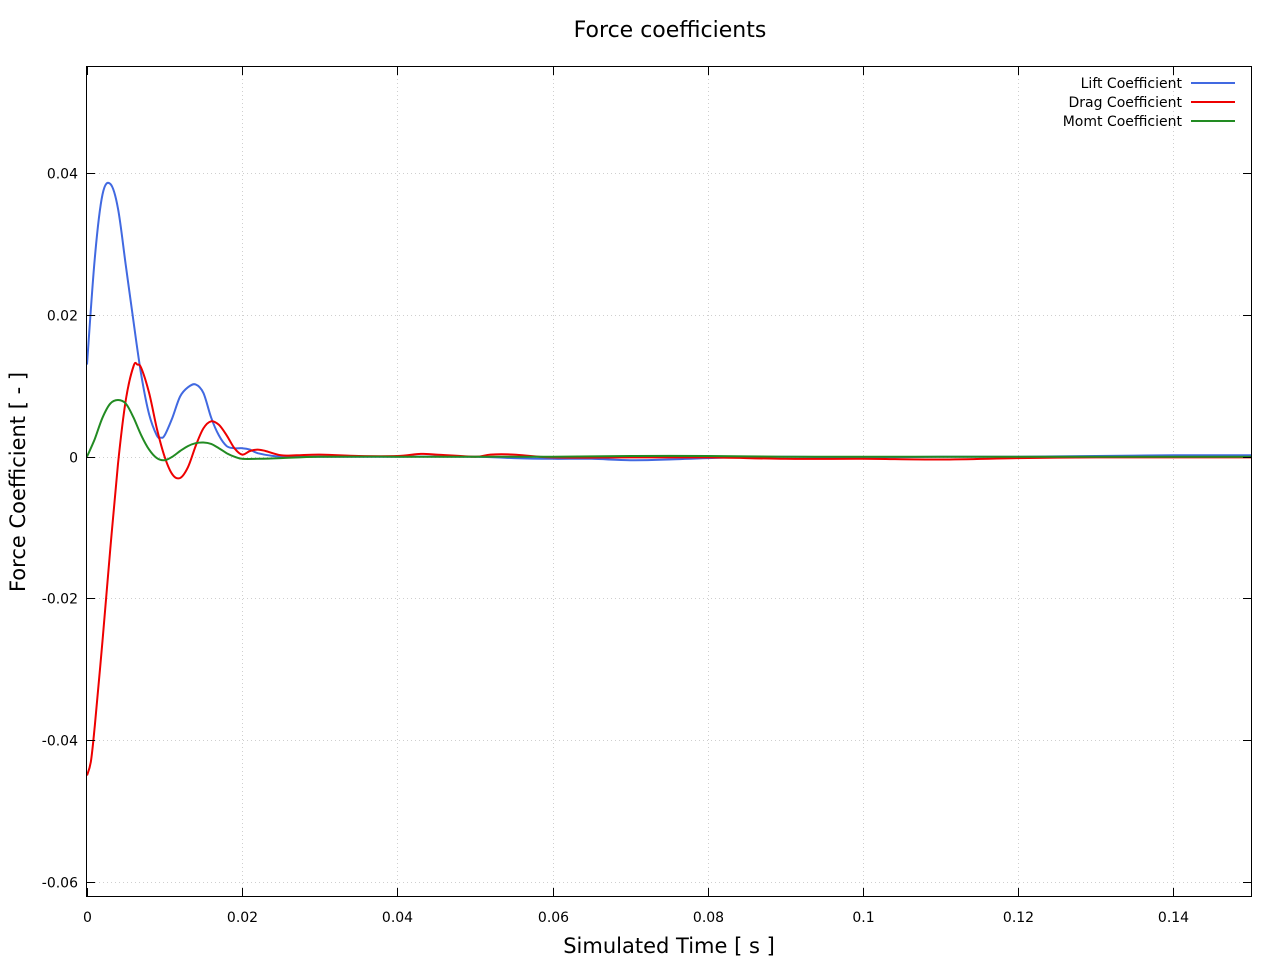  I want to click on x-tick-label: 0.06, so click(553, 918).